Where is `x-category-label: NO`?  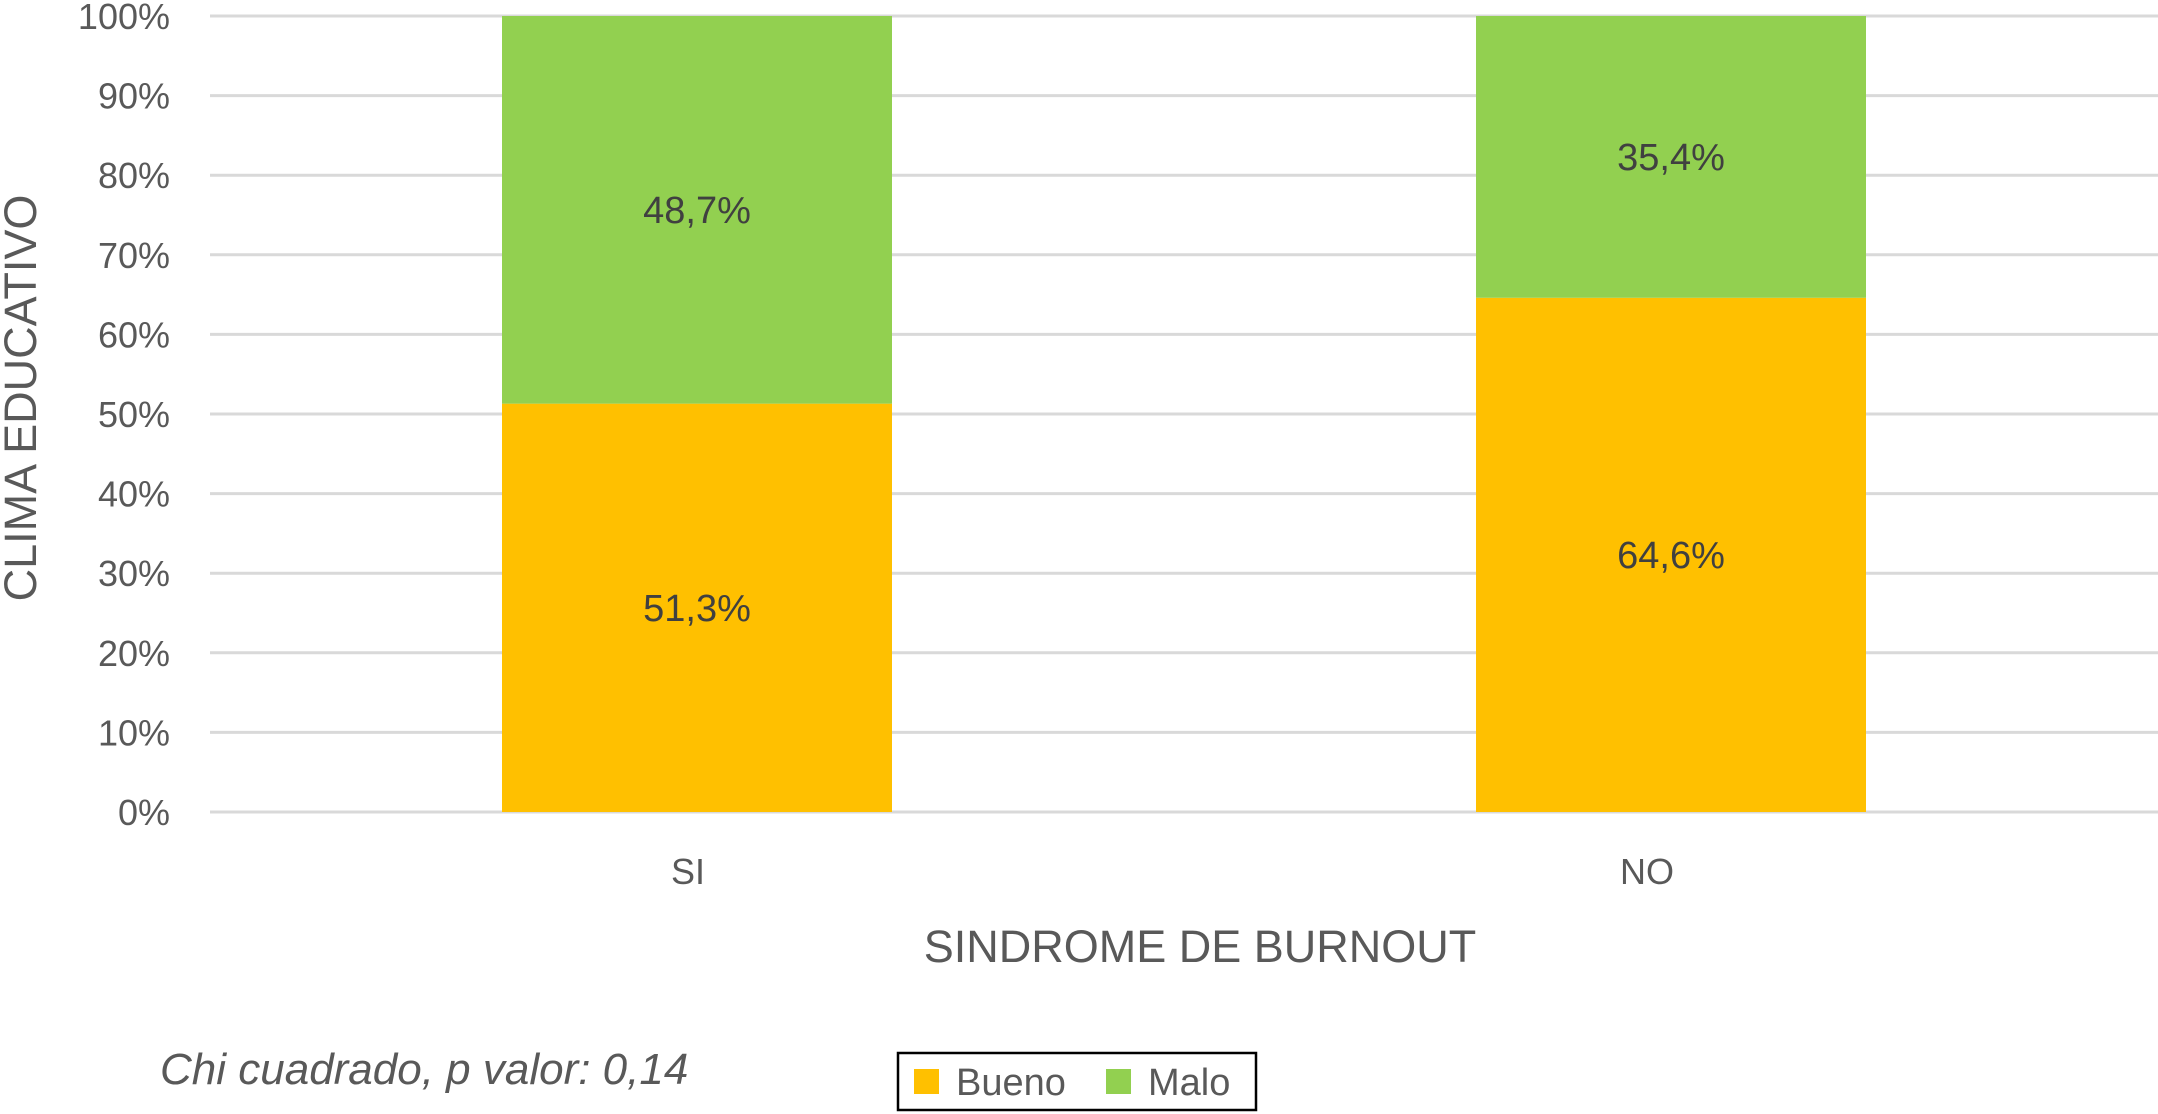
x-category-label: NO is located at coordinates (1647, 871).